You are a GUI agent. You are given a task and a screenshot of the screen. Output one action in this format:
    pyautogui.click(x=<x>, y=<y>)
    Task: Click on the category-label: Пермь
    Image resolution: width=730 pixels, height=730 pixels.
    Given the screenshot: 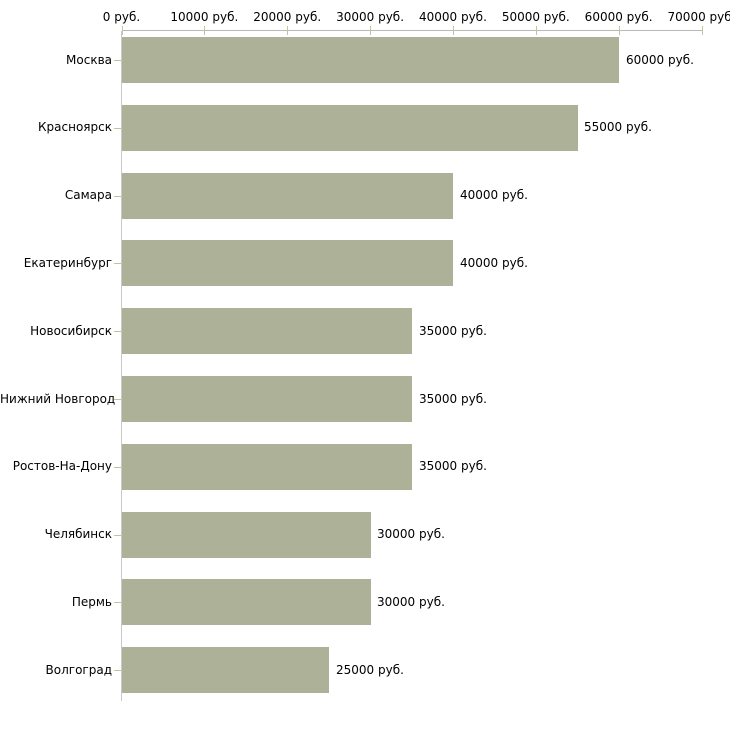 What is the action you would take?
    pyautogui.click(x=91, y=602)
    